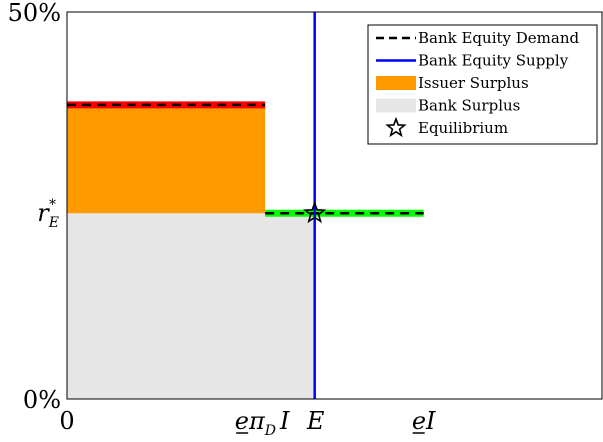  I want to click on x-tick-label-e-i: eI, so click(424, 421).